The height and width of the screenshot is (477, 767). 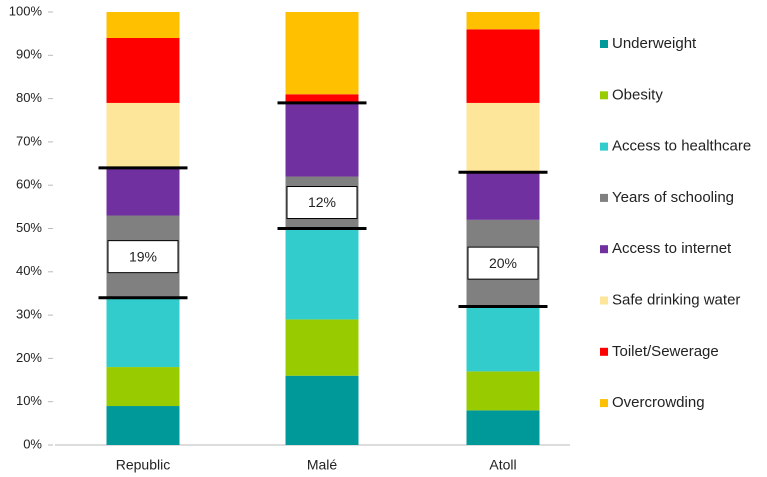 What do you see at coordinates (673, 197) in the screenshot?
I see `legend-label: Years of schooling` at bounding box center [673, 197].